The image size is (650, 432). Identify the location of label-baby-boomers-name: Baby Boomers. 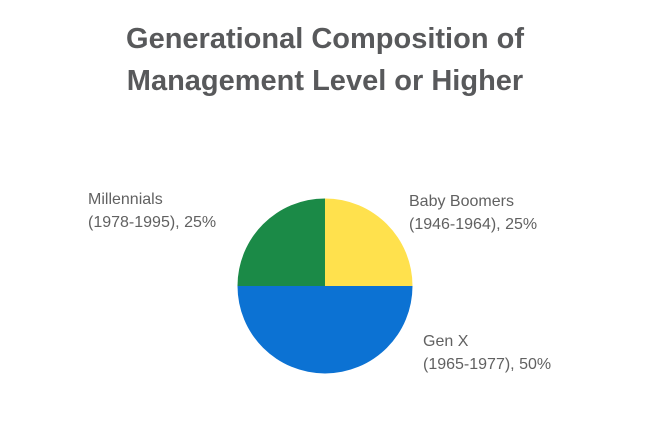
(461, 201).